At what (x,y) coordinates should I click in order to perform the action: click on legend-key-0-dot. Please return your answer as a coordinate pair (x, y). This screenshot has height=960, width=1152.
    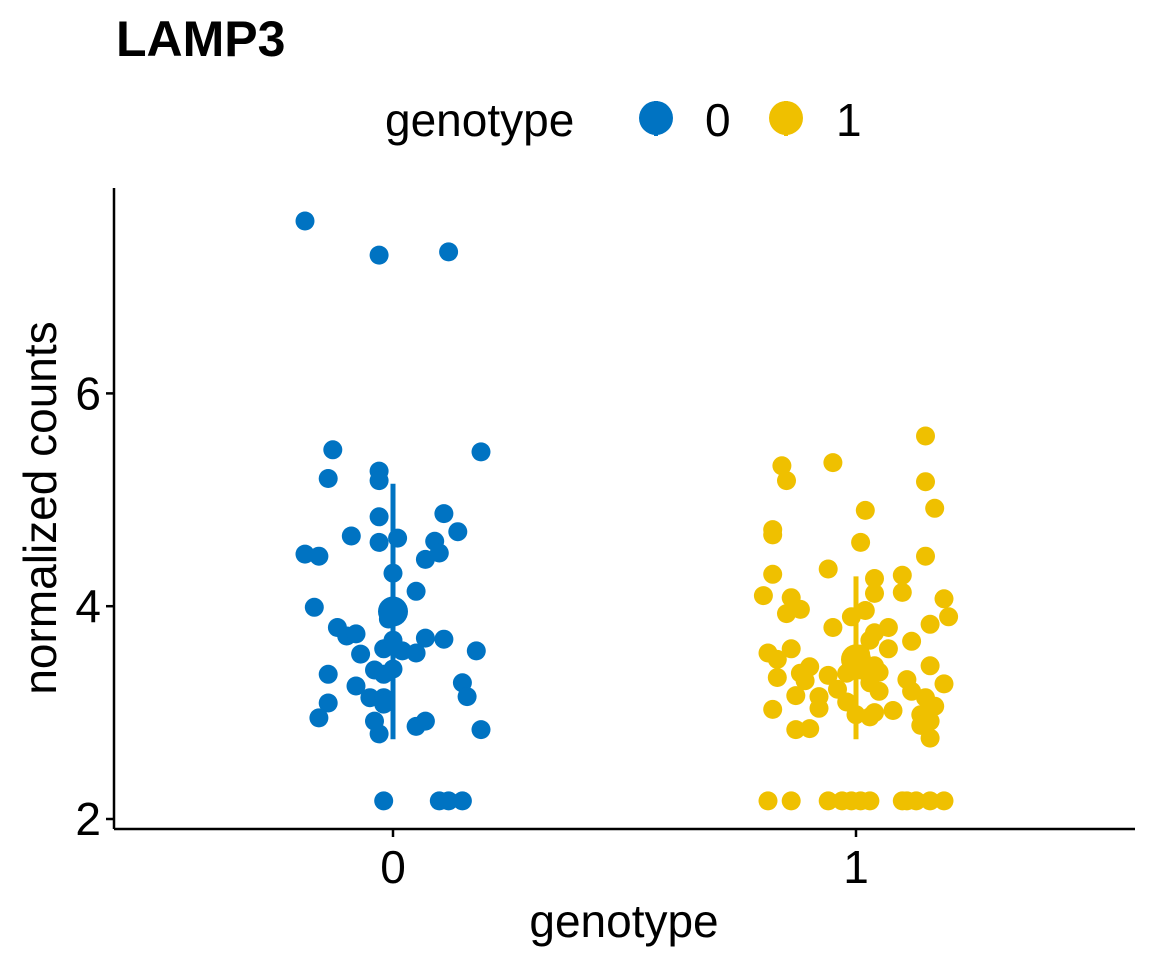
    Looking at the image, I should click on (656, 118).